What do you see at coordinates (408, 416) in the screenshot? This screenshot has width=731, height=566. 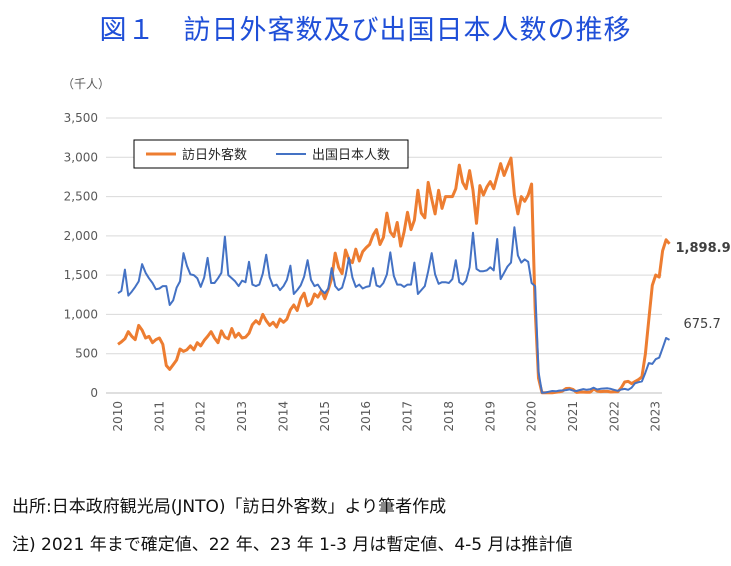 I see `x-tick-label: 2017` at bounding box center [408, 416].